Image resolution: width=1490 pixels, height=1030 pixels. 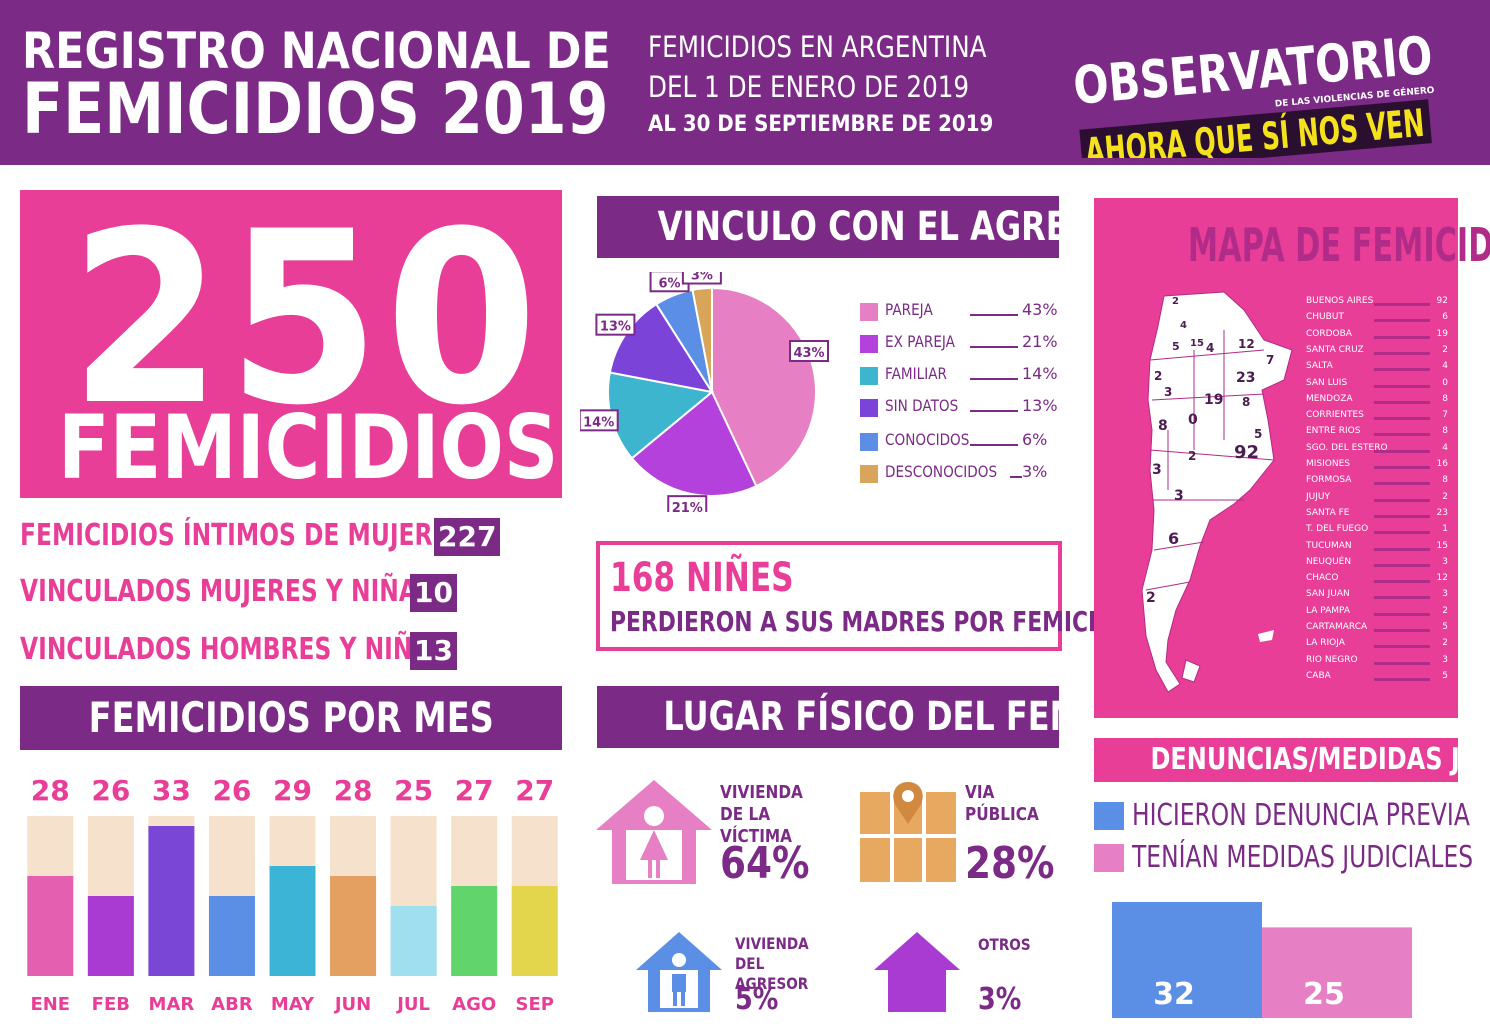 I want to click on province-row: JUJUY 2, so click(x=1377, y=498).